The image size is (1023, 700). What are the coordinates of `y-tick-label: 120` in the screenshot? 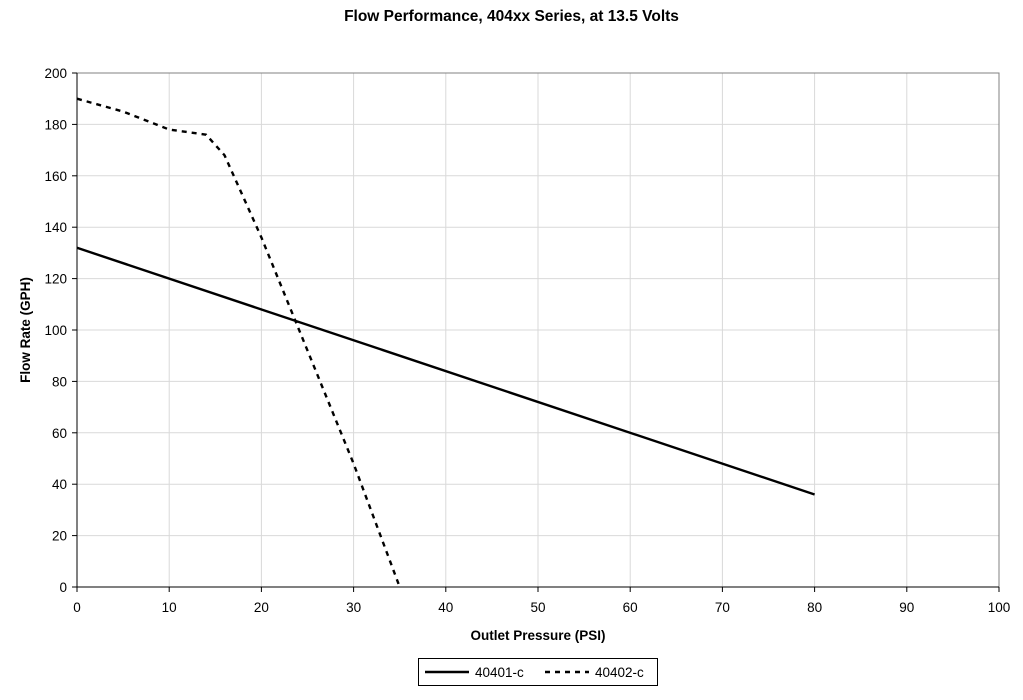 It's located at (55, 279).